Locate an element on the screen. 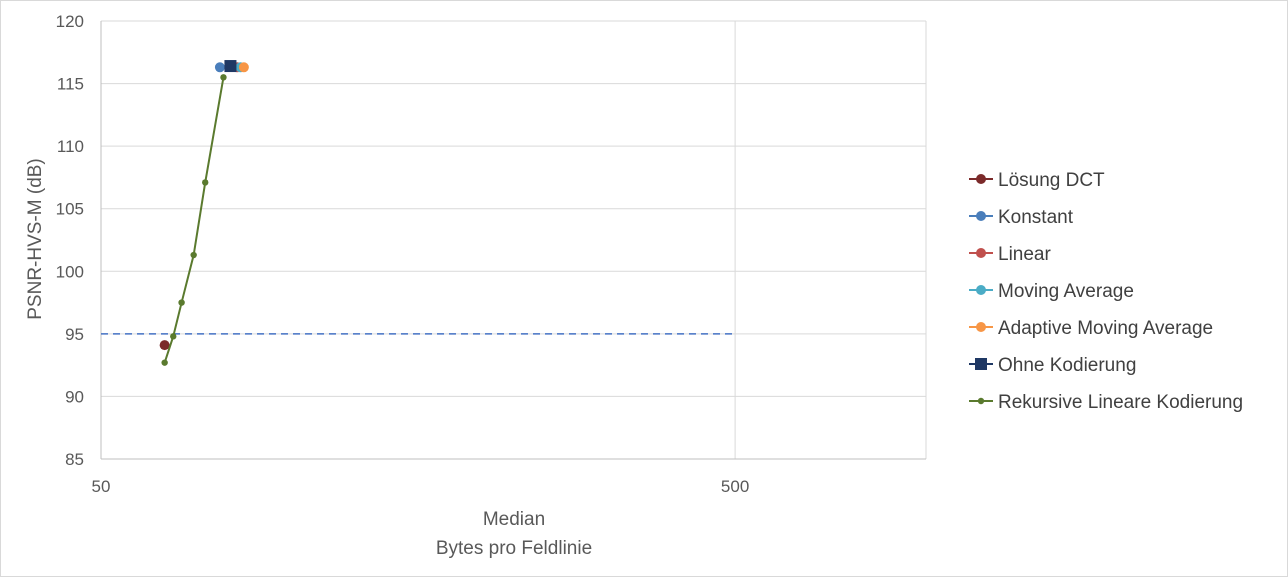 The height and width of the screenshot is (578, 1288). y-tick-label: 95 is located at coordinates (74, 334).